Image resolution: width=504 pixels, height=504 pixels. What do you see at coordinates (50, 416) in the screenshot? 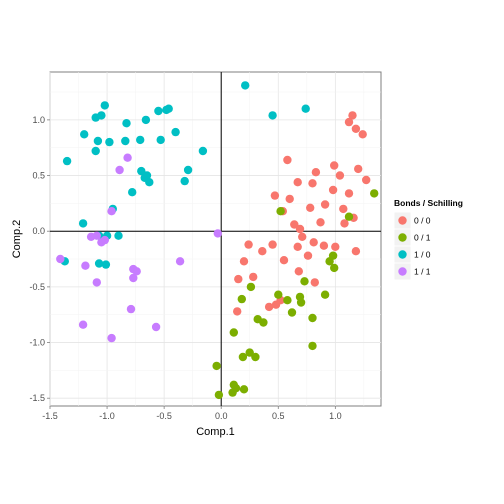
I see `x-tick-label: -1.5` at bounding box center [50, 416].